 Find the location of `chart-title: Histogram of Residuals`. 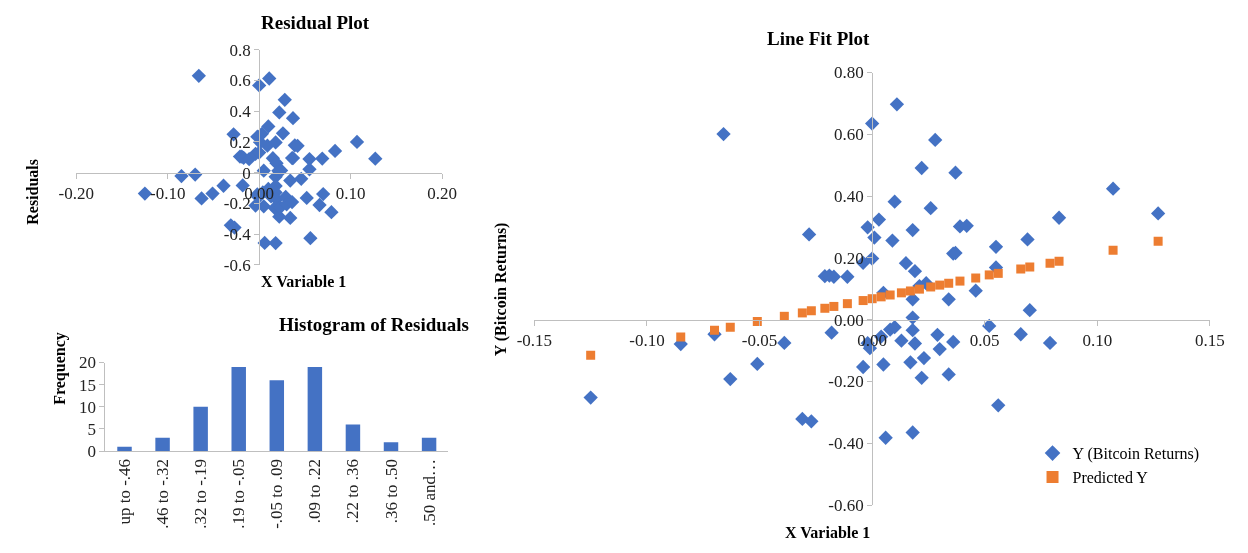

chart-title: Histogram of Residuals is located at coordinates (374, 324).